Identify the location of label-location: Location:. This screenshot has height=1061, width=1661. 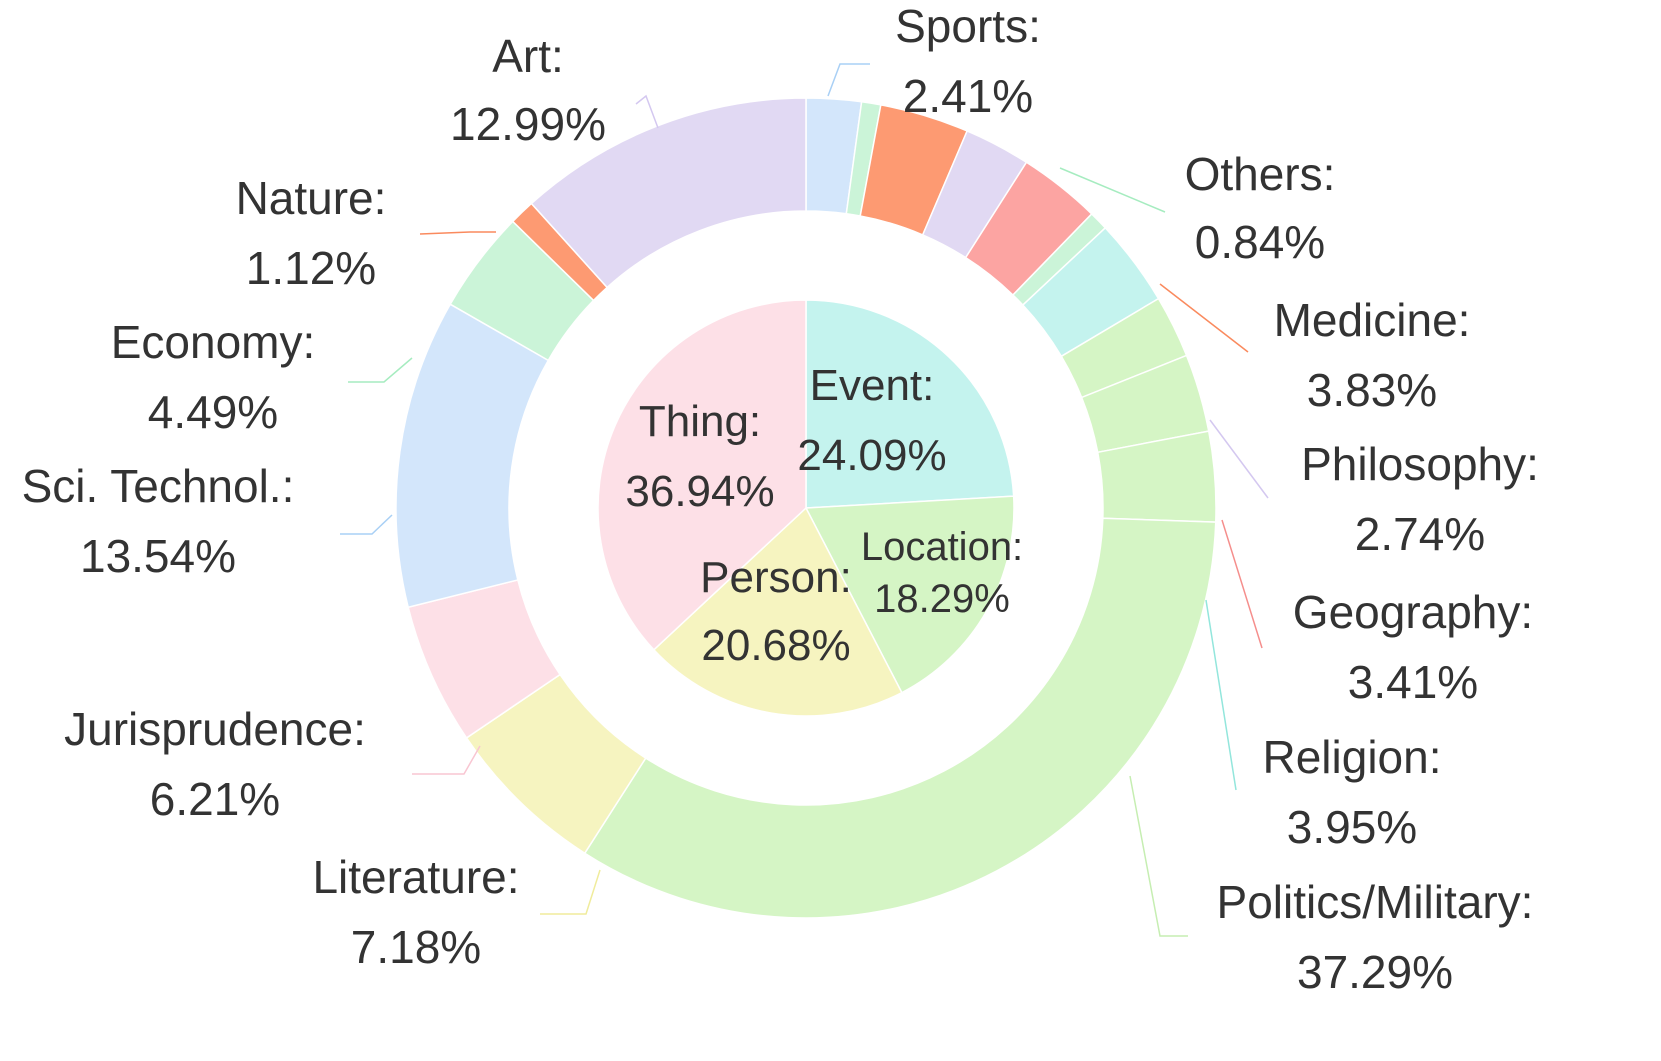
(942, 547).